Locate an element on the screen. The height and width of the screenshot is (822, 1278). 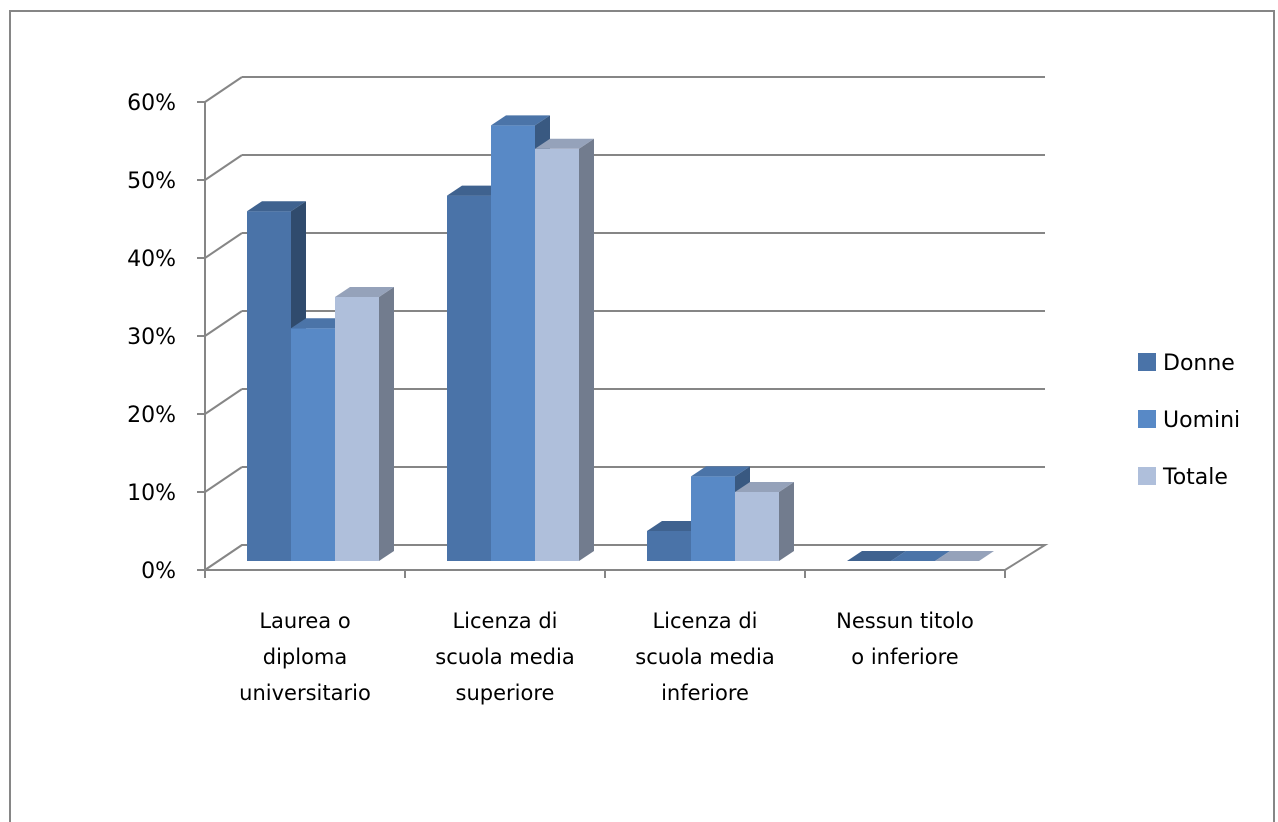
y-tick-label: 60% is located at coordinates (151, 103).